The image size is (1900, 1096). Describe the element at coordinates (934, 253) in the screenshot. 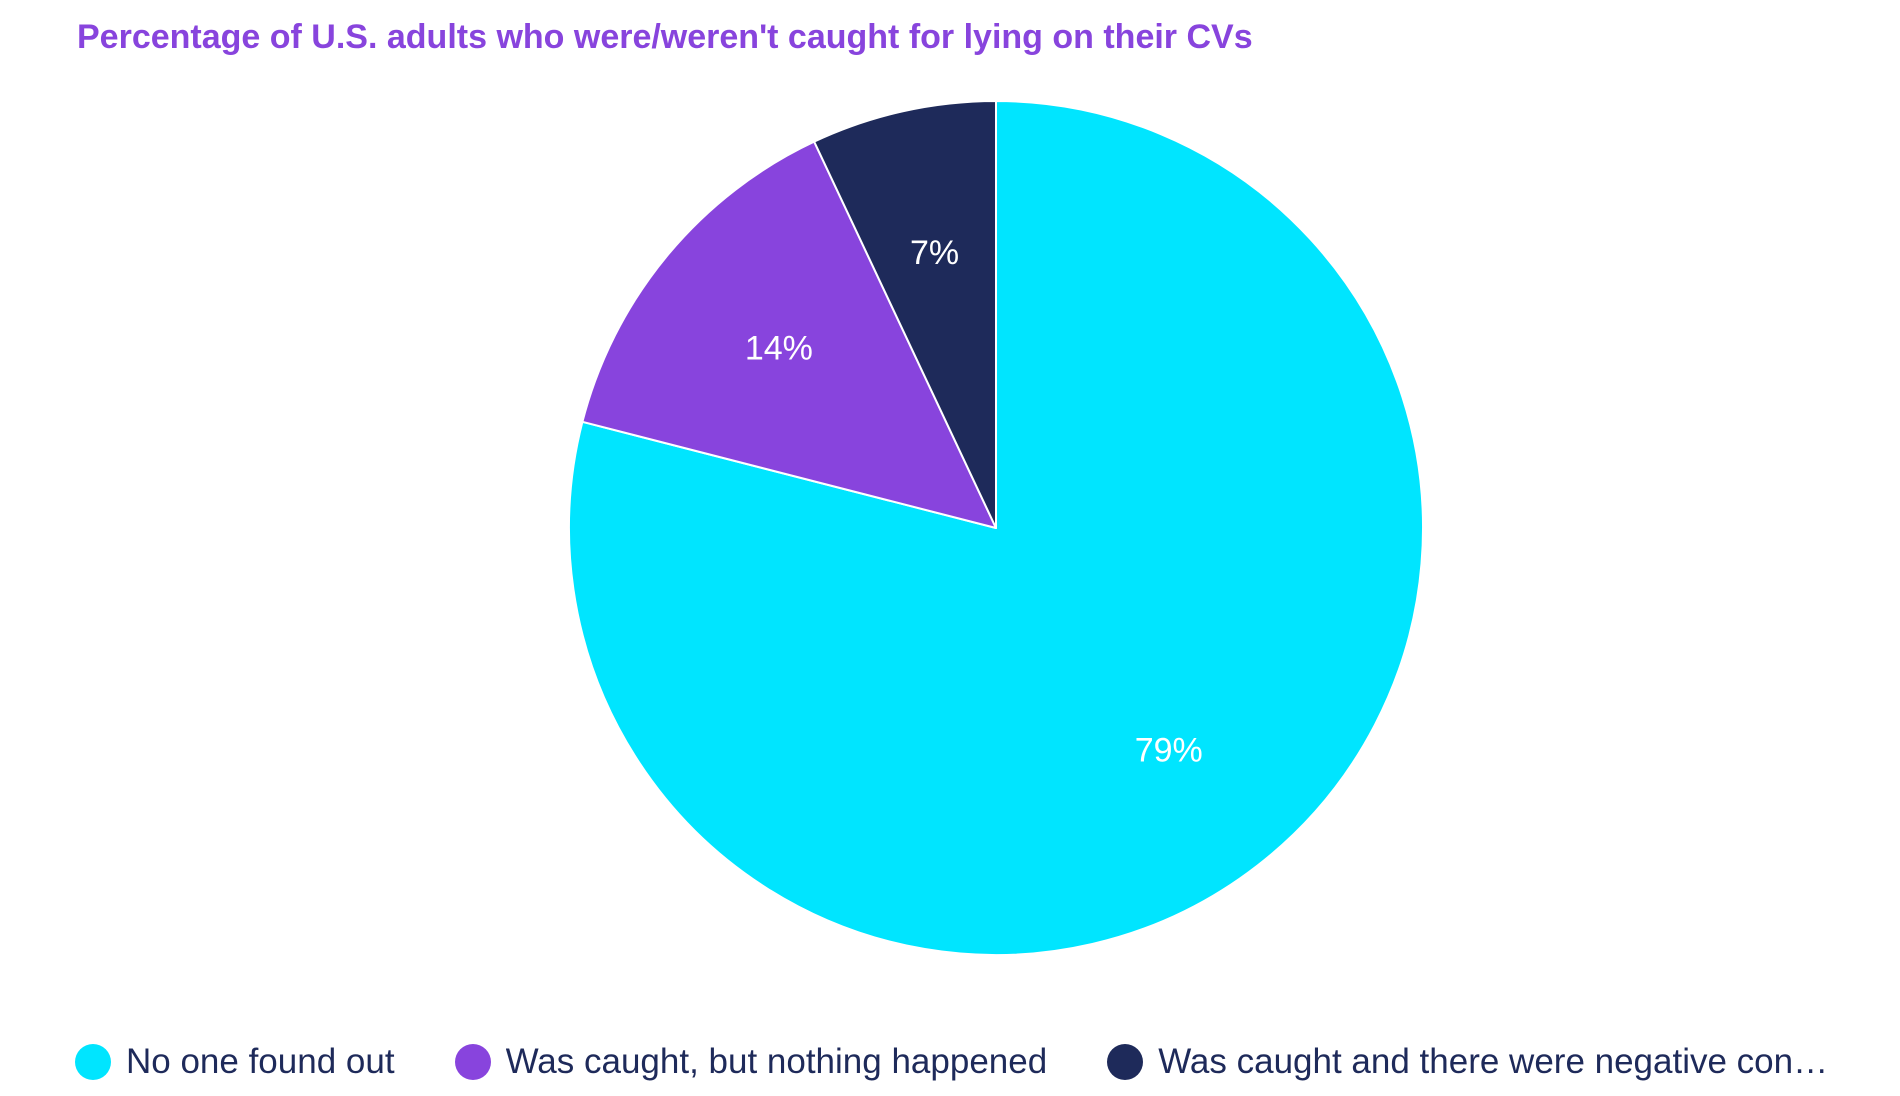

I see `data-label-was-caught-and-there-were-negative-consequences: 7%` at that location.